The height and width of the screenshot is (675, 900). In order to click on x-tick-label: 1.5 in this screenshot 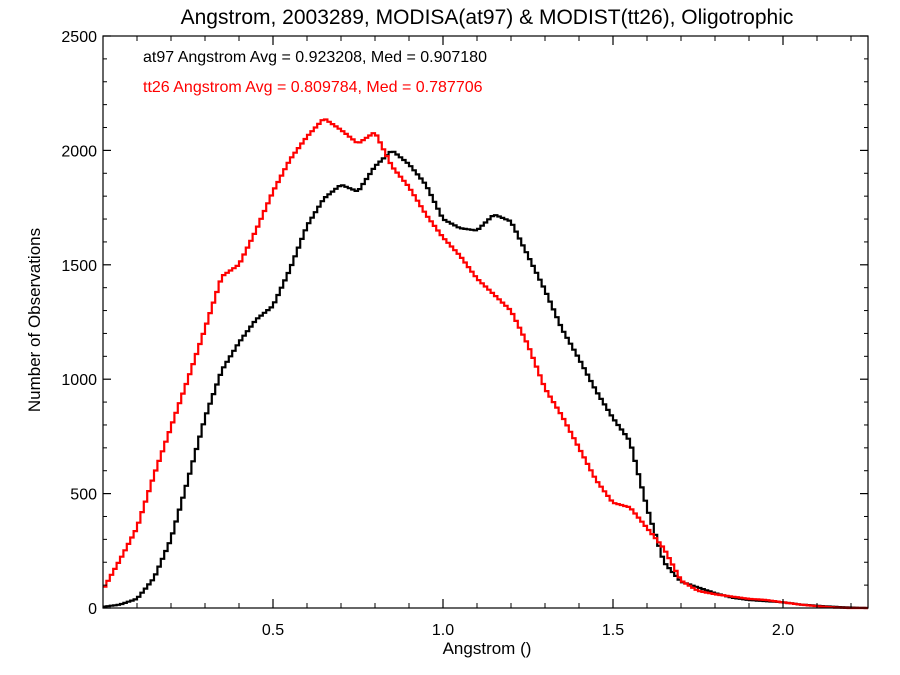, I will do `click(613, 630)`.